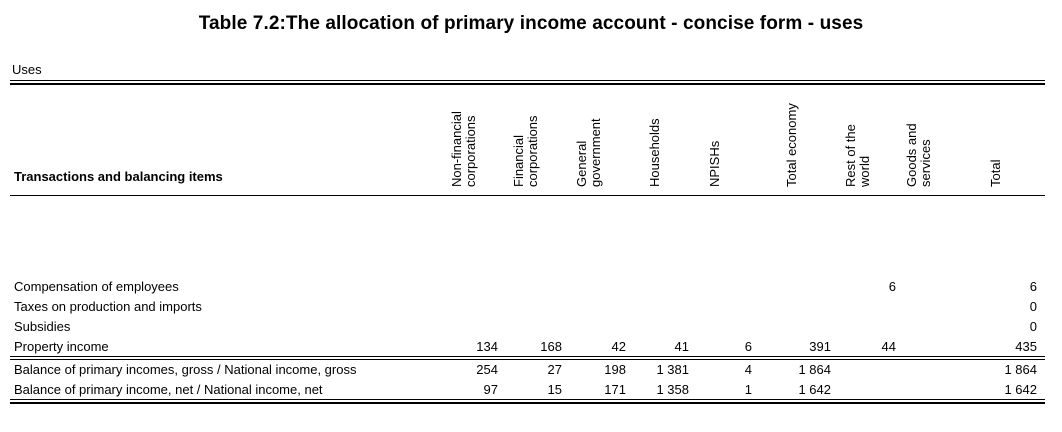  Describe the element at coordinates (527, 195) in the screenshot. I see `header-bottom-rule` at that location.